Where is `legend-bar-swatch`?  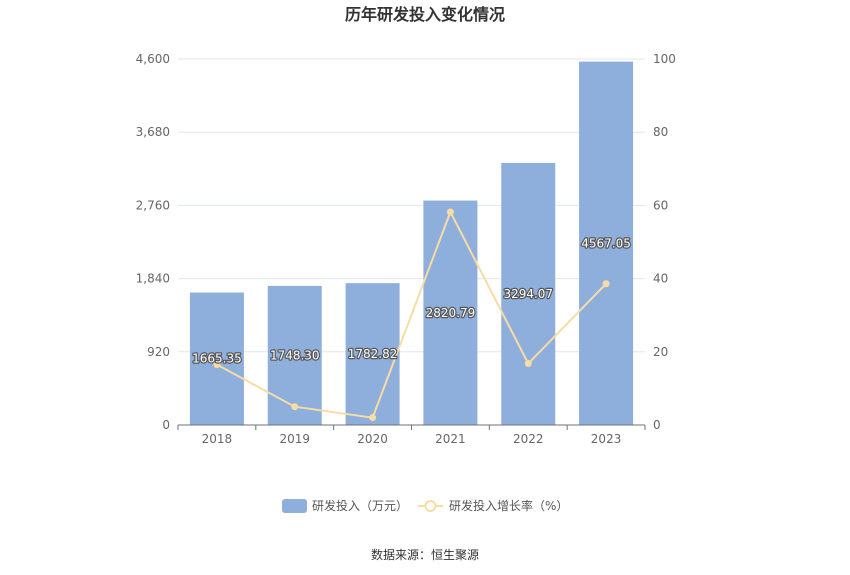
legend-bar-swatch is located at coordinates (294, 506).